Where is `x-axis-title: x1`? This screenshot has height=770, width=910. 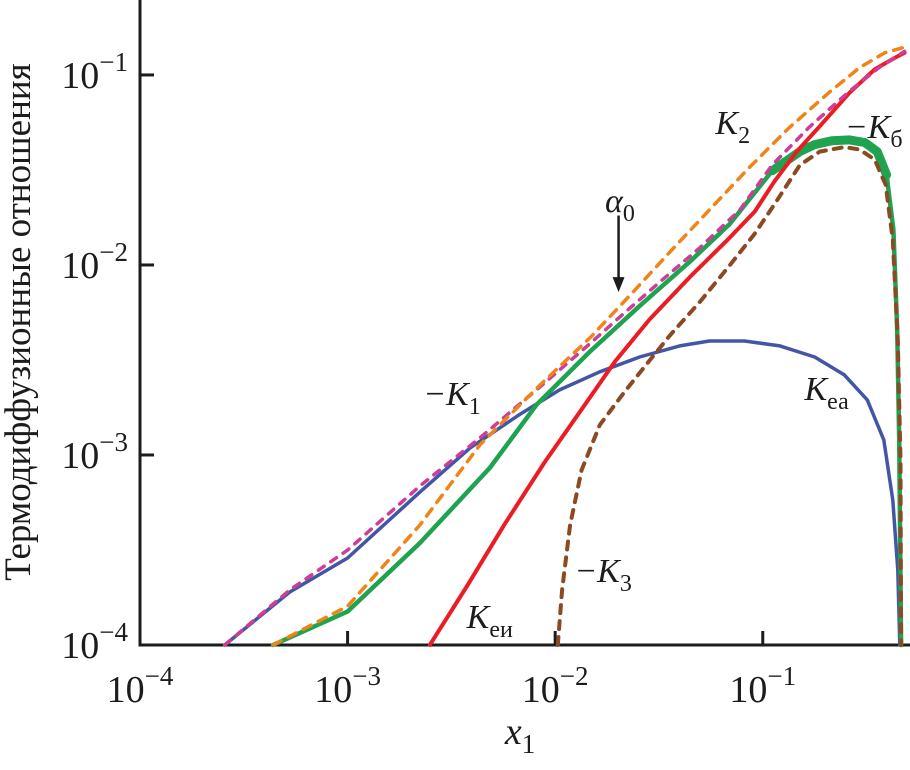
x-axis-title: x1 is located at coordinates (519, 735).